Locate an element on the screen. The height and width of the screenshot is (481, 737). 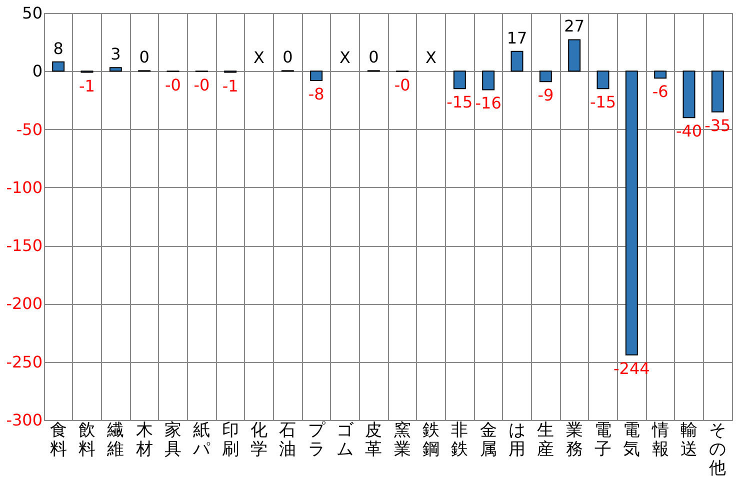
y-tick-label: 50 is located at coordinates (32, 13).